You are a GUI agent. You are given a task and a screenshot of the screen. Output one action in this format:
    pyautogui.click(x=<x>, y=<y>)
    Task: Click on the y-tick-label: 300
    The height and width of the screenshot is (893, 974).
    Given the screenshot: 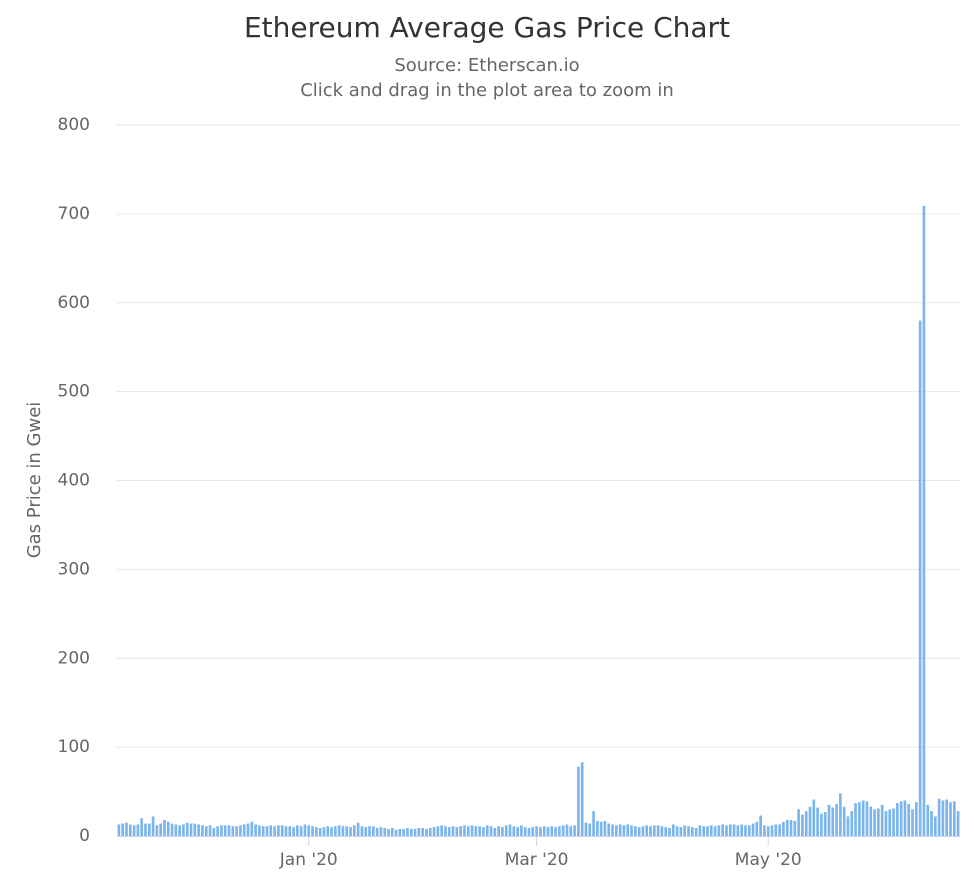 What is the action you would take?
    pyautogui.click(x=74, y=569)
    